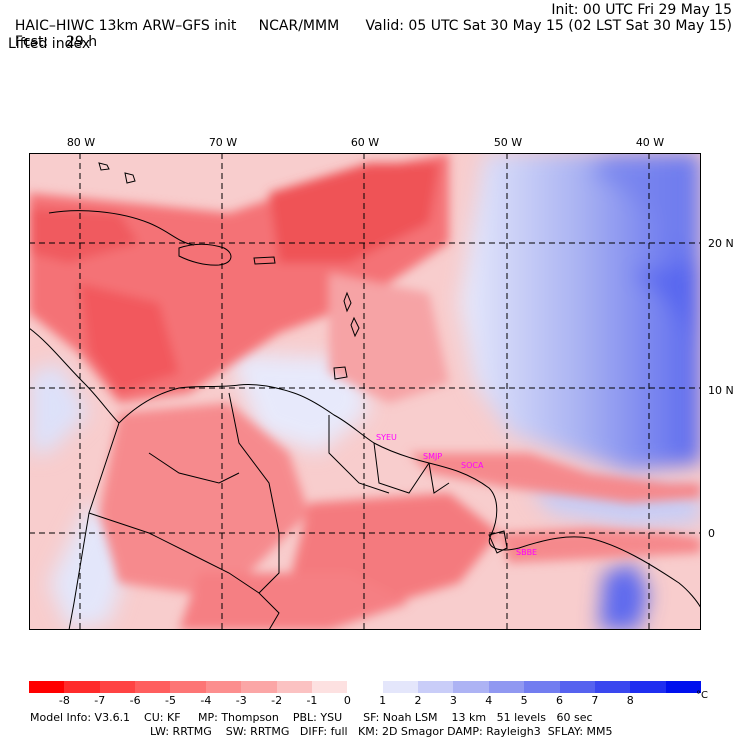 This screenshot has width=740, height=740. I want to click on colorbar-tick-label: 7, so click(595, 700).